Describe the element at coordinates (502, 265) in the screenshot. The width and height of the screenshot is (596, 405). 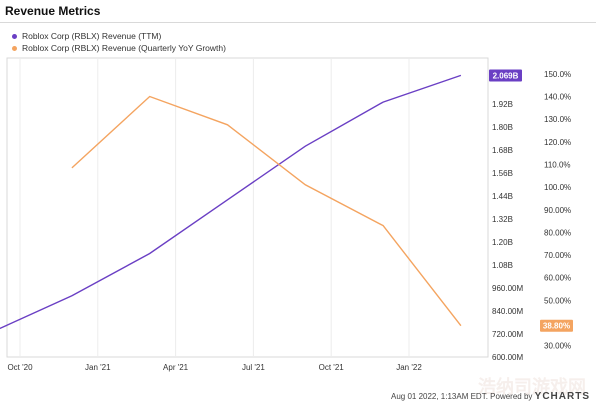
I see `left-axis-tick-label: 1.08B` at that location.